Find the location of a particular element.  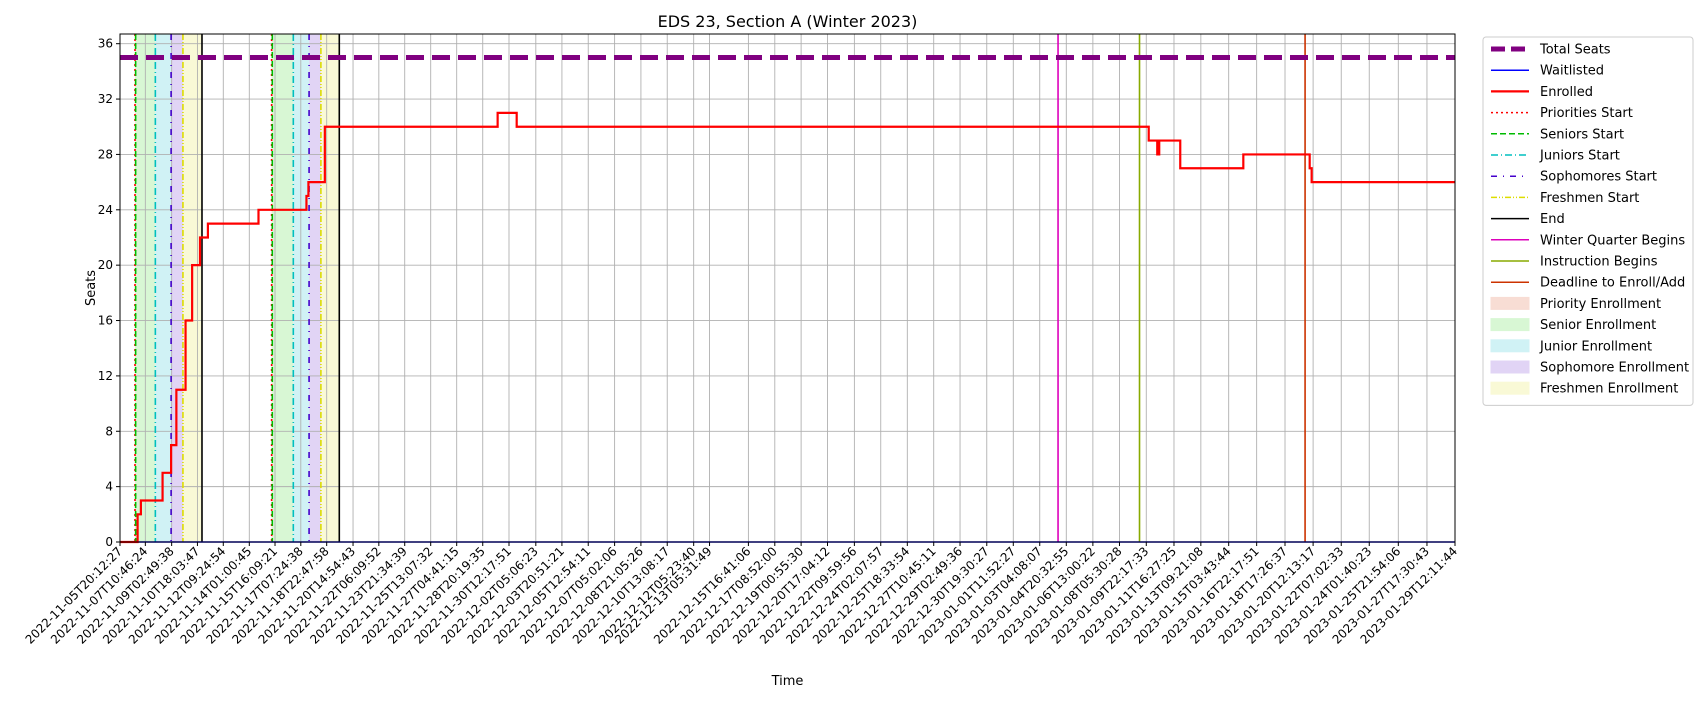

legend-swatch-senior-enrollment is located at coordinates (1510, 325).